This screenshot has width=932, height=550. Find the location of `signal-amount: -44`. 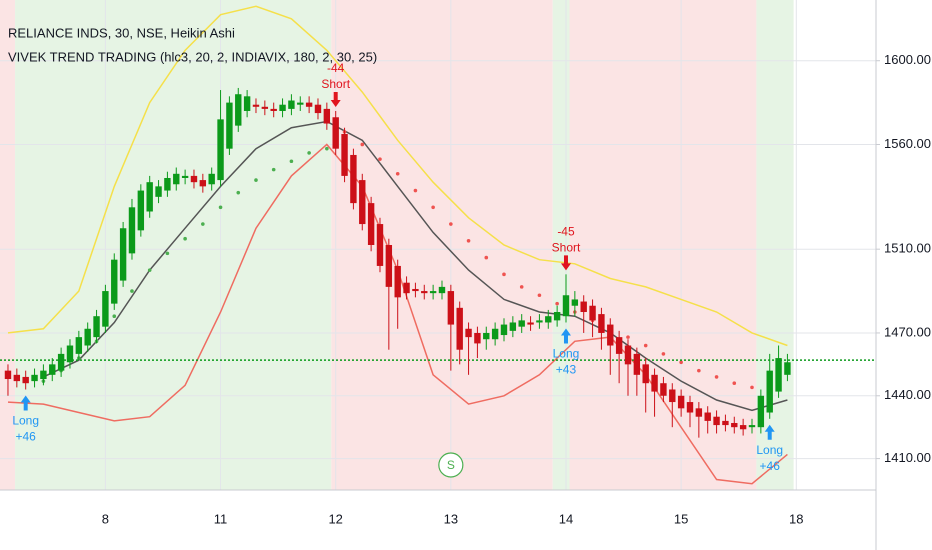

signal-amount: -44 is located at coordinates (336, 68).